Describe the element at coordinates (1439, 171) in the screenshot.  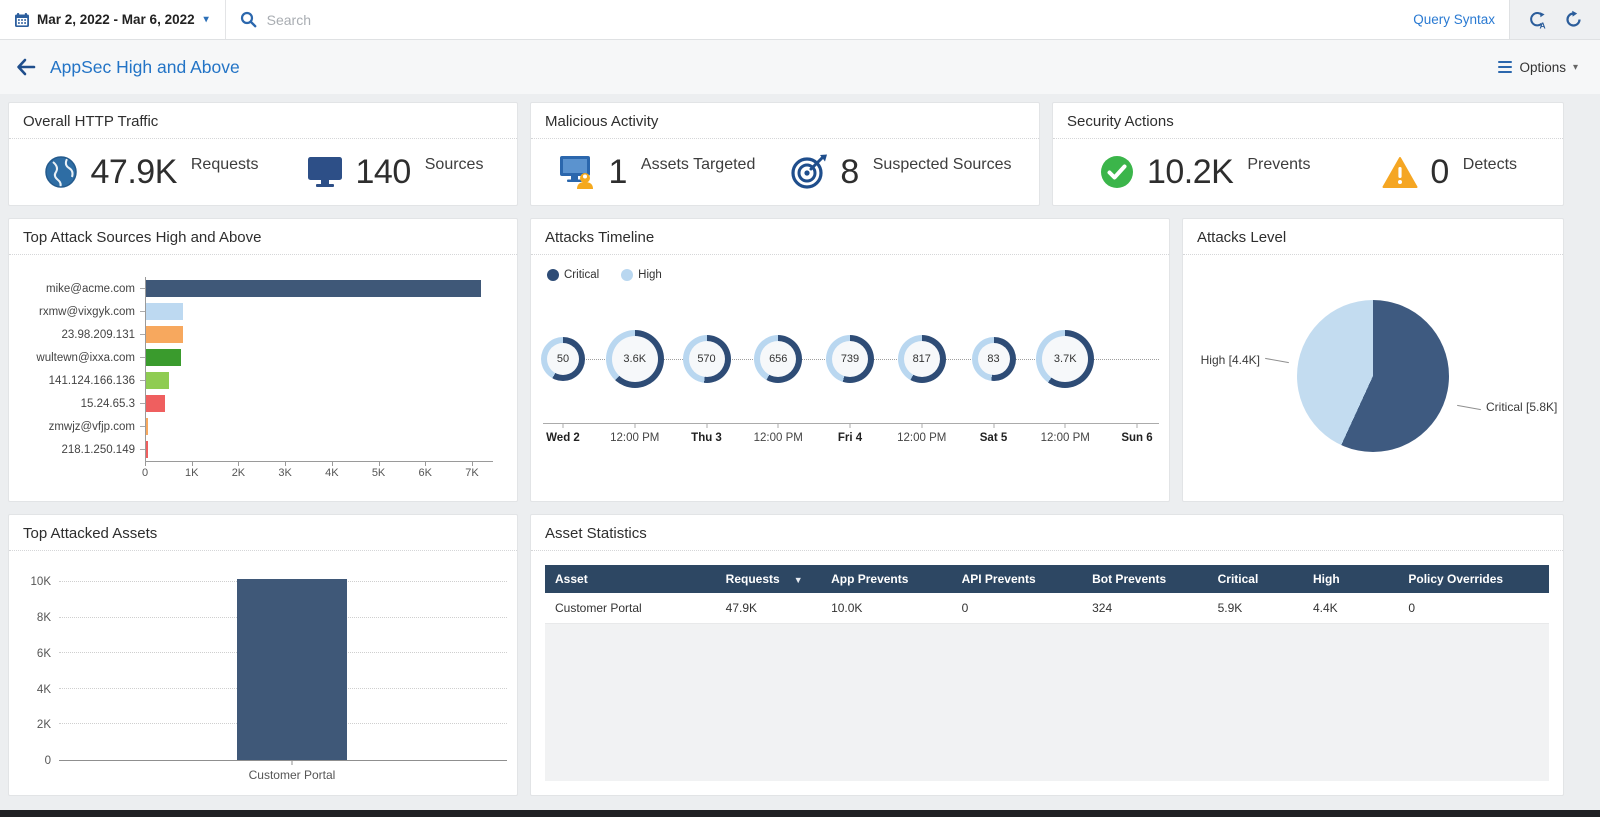
I see `detects-value: 0` at that location.